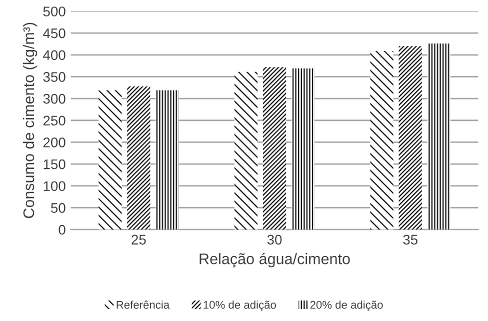 The height and width of the screenshot is (321, 488). I want to click on legend-label: 20% de adição, so click(346, 305).